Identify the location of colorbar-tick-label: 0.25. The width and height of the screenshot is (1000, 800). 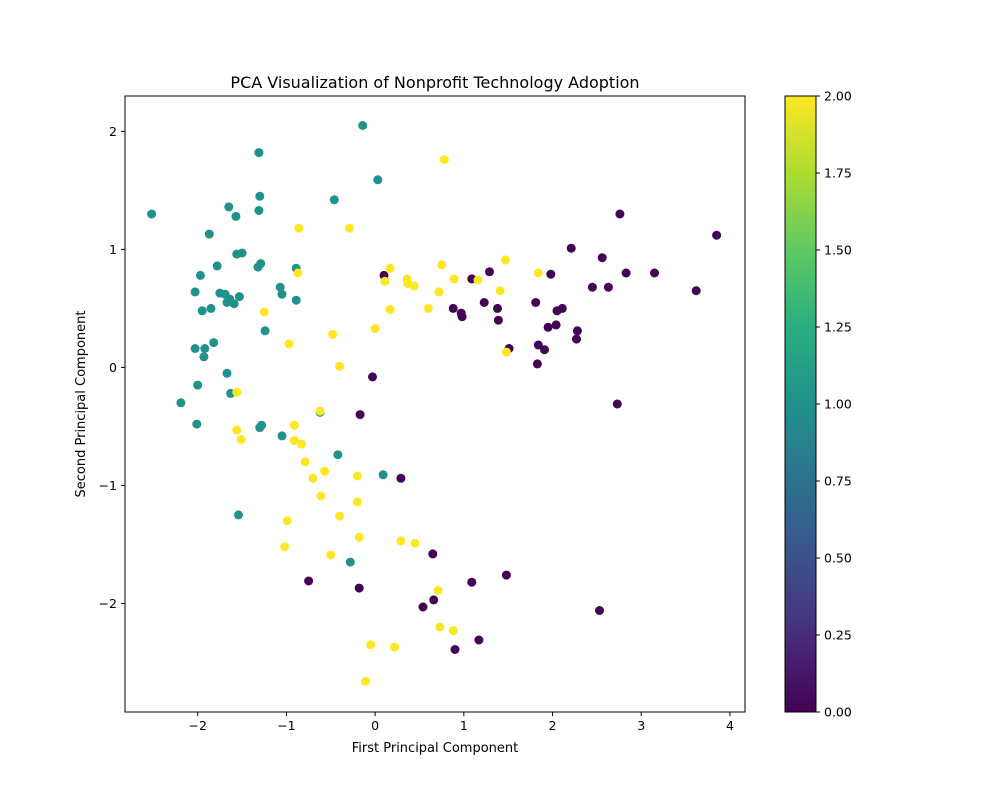
(838, 635).